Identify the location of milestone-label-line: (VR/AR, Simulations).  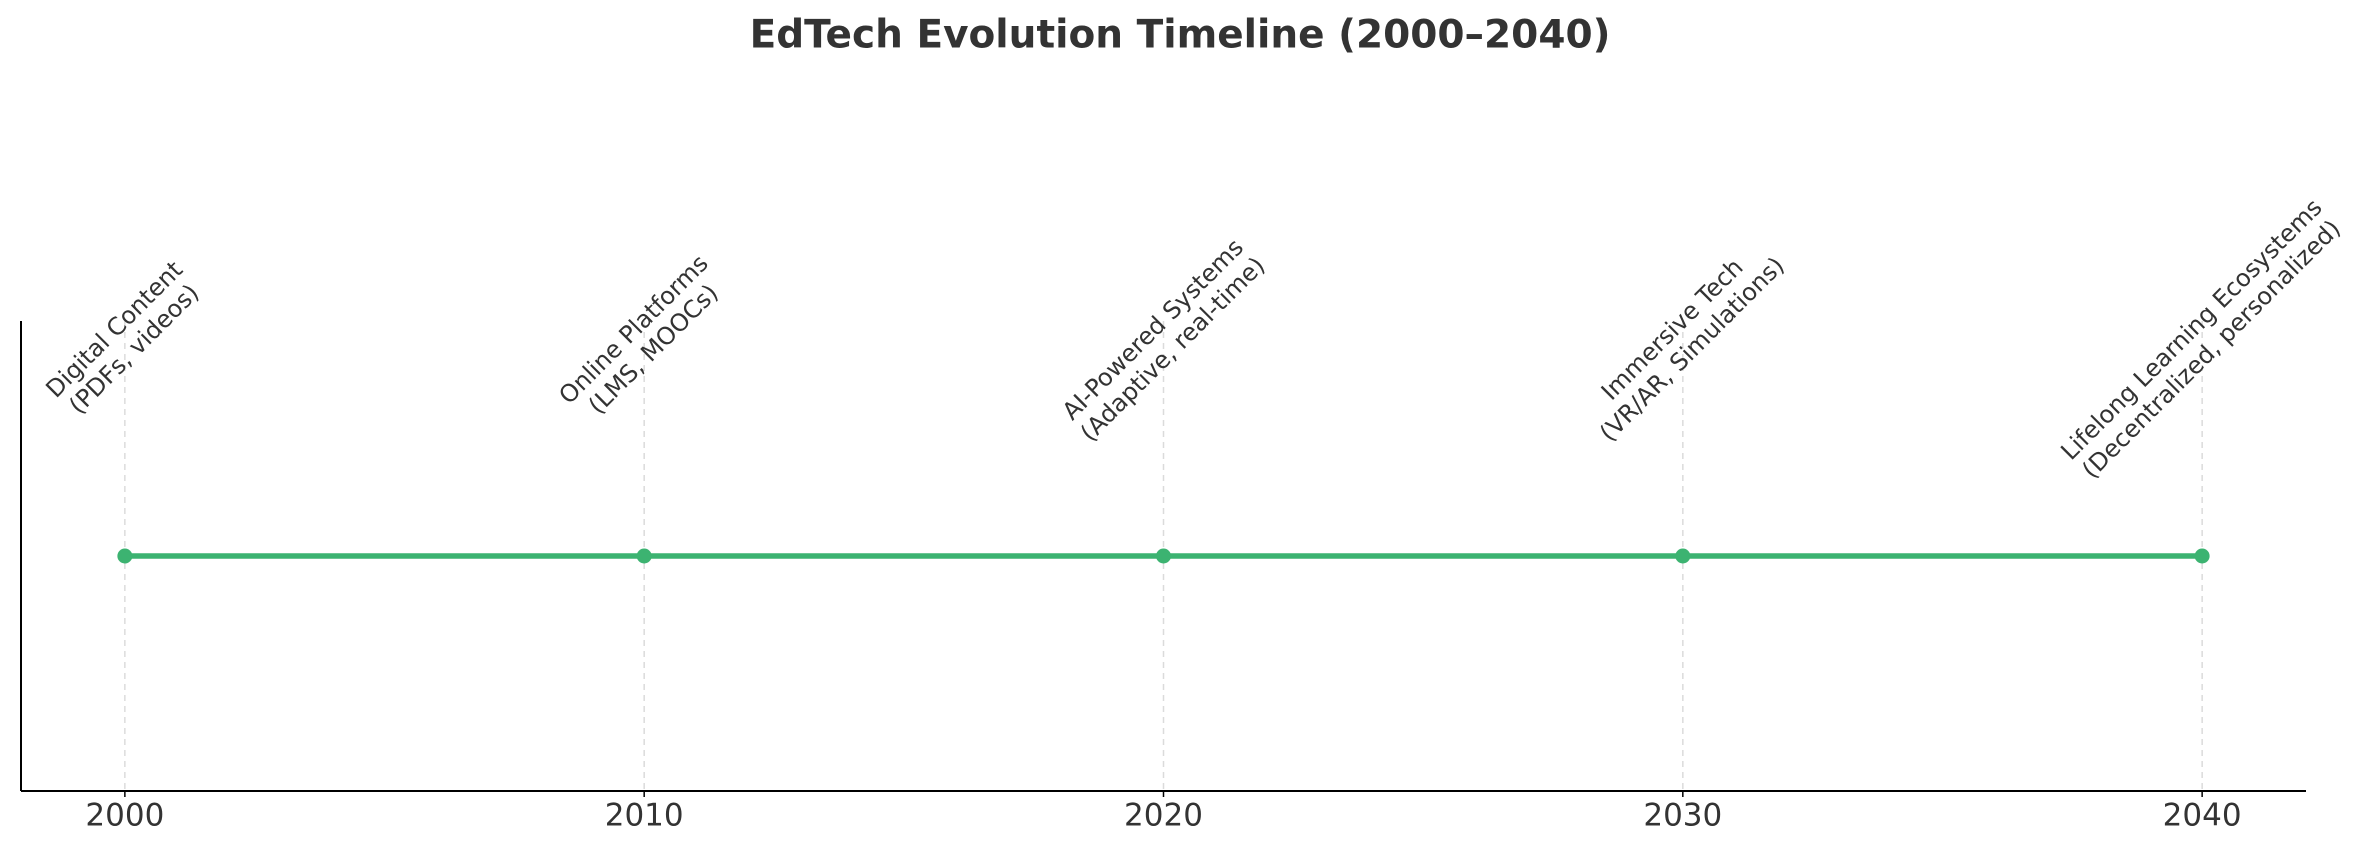
(1692, 349).